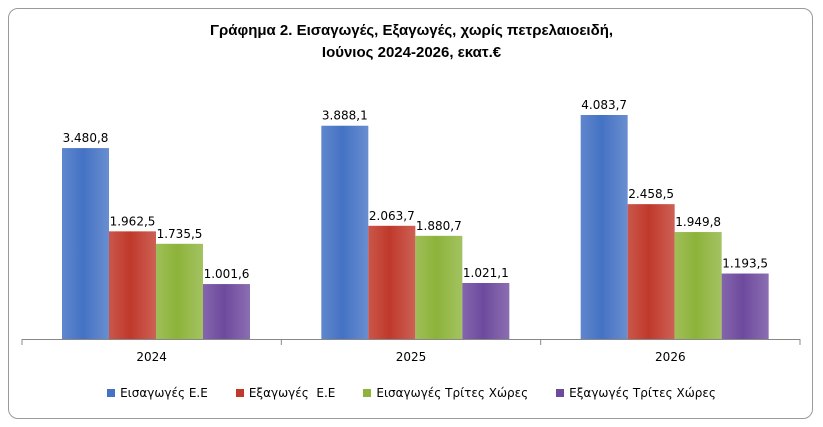 The image size is (823, 427). Describe the element at coordinates (670, 357) in the screenshot. I see `x-tick-label-2026: 2026` at that location.